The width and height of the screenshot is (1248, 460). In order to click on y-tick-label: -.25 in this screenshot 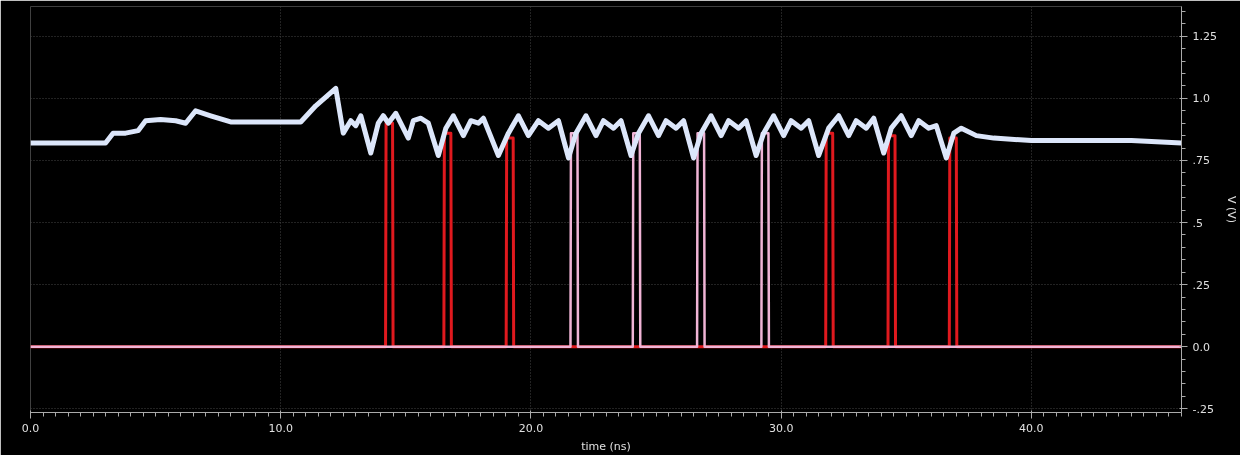, I will do `click(1203, 409)`.